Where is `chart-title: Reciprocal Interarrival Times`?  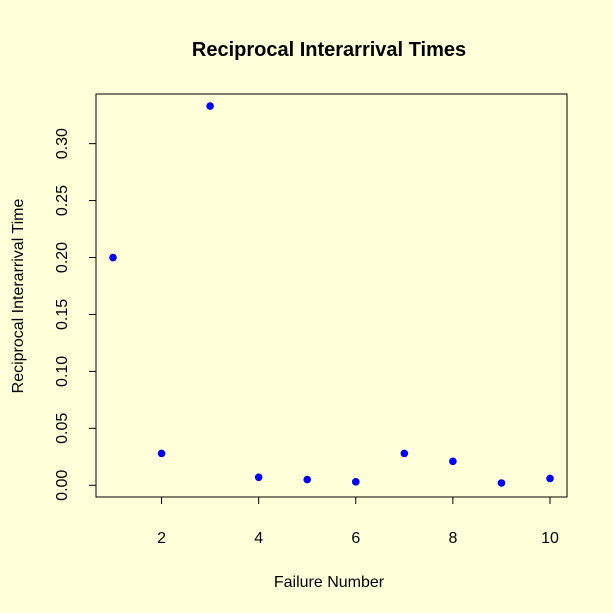 chart-title: Reciprocal Interarrival Times is located at coordinates (329, 50).